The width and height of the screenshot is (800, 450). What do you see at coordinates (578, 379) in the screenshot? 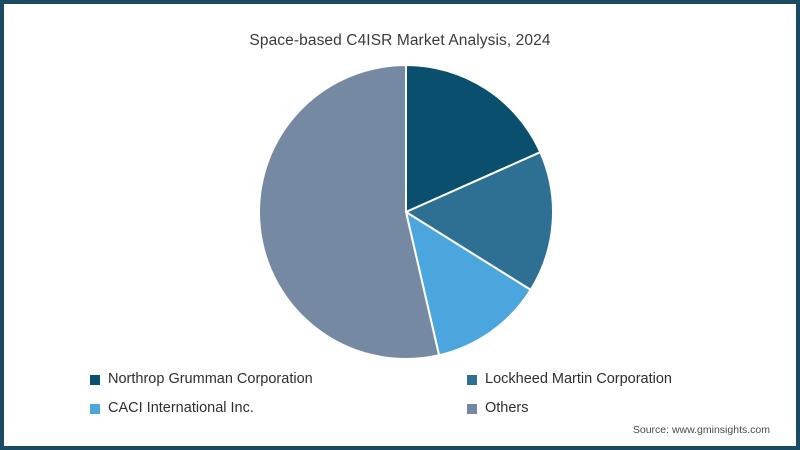
I see `legend-item-label: Lockheed Martin Corporation` at bounding box center [578, 379].